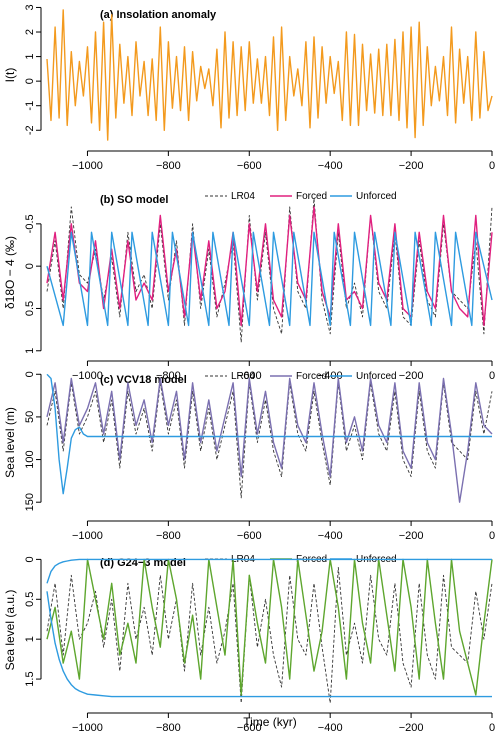 This screenshot has height=731, width=500. Describe the element at coordinates (30, 502) in the screenshot. I see `y-tick-label: 150` at that location.